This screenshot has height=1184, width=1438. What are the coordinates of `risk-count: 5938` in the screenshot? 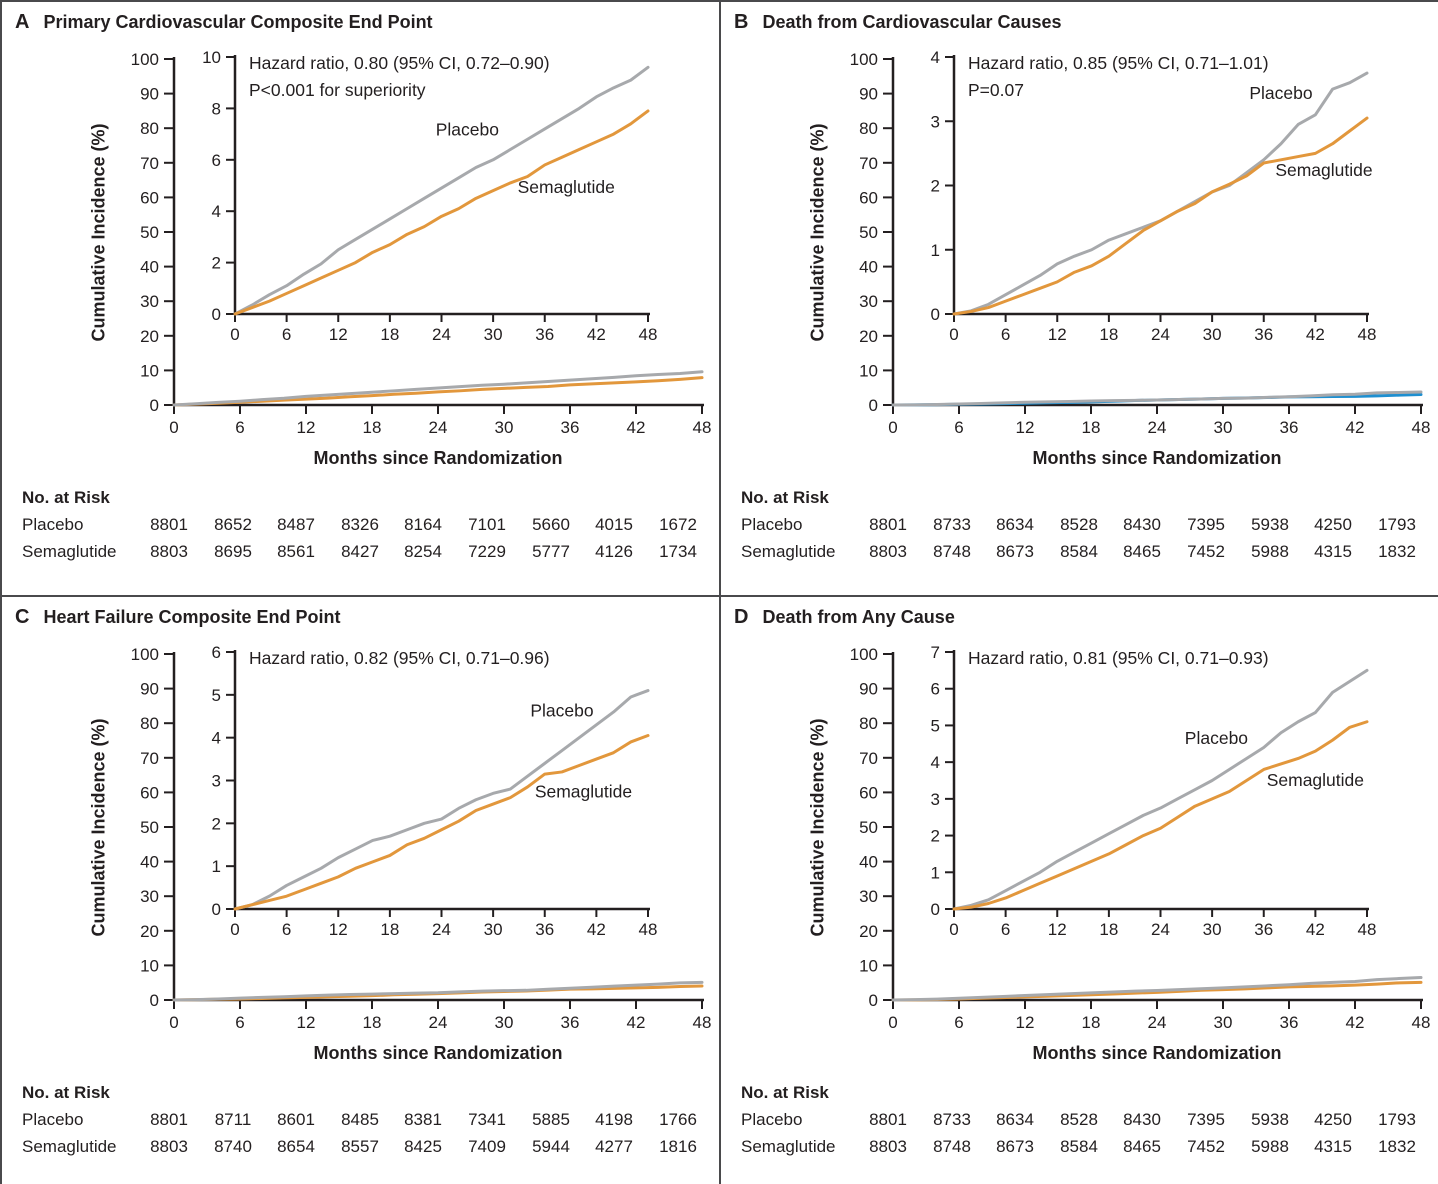 It's located at (1270, 524).